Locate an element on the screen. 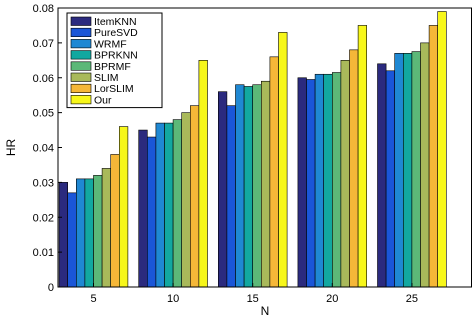  legend-swatch-our is located at coordinates (81, 100).